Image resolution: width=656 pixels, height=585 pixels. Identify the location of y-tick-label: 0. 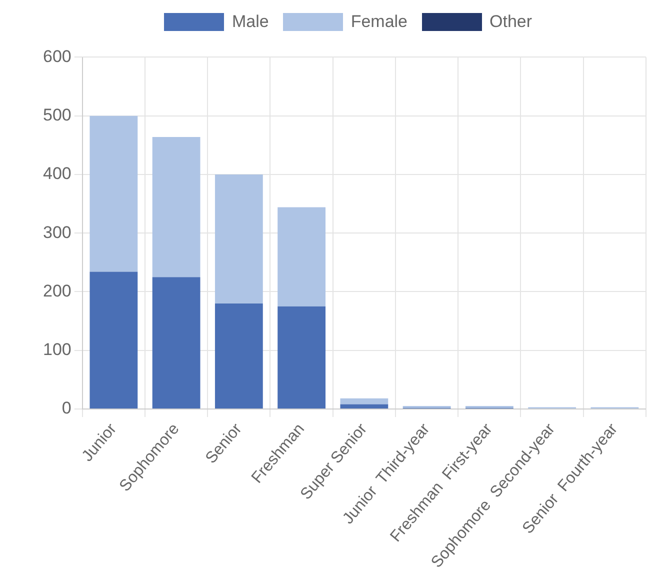
(67, 408).